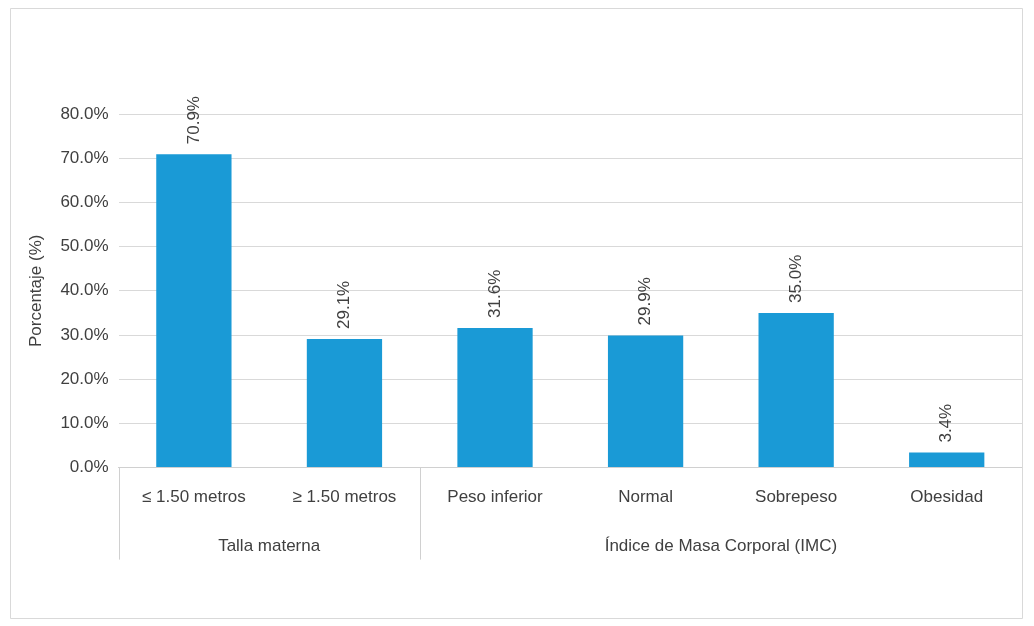  What do you see at coordinates (645, 497) in the screenshot?
I see `x-tick-label: Normal` at bounding box center [645, 497].